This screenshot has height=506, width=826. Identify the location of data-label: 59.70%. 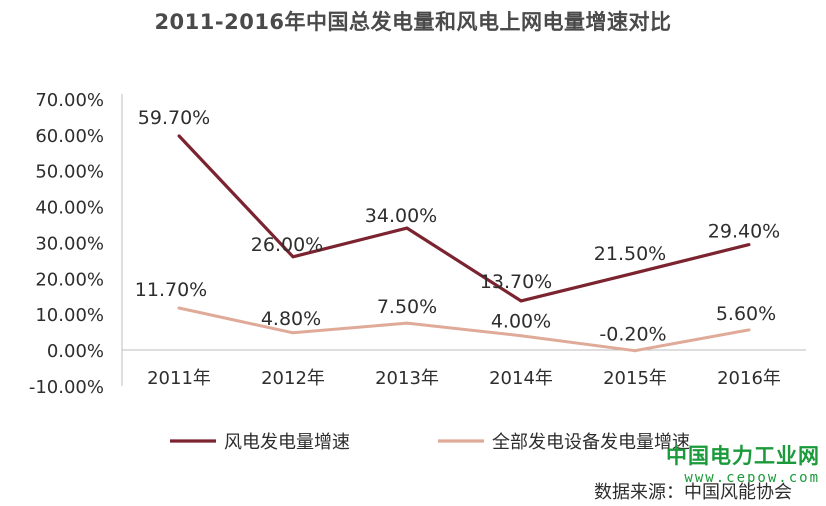
(174, 118).